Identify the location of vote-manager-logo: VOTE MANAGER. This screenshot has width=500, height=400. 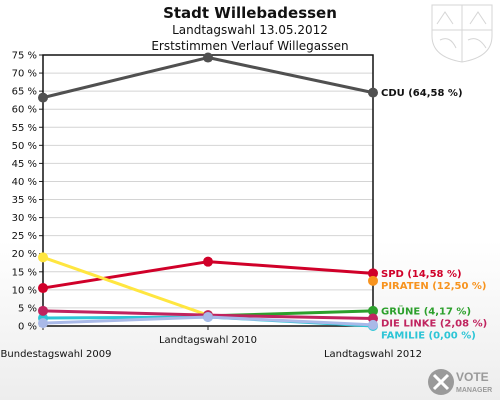
(460, 382).